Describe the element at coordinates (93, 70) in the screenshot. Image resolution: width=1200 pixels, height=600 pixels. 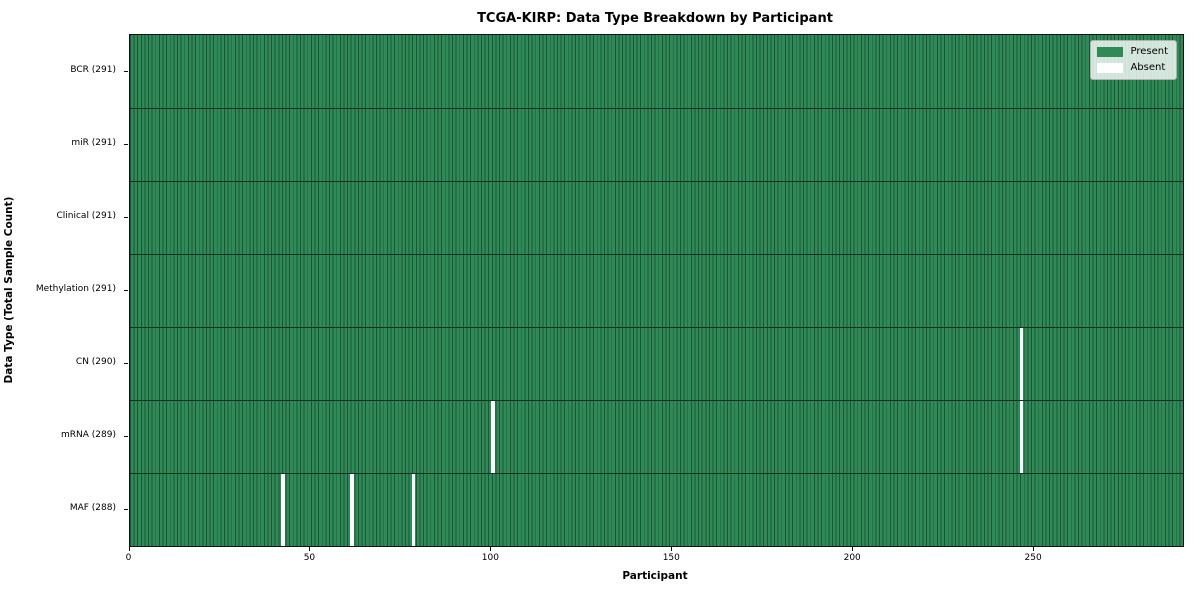
I see `ytick-label-BCR: BCR (291)` at that location.